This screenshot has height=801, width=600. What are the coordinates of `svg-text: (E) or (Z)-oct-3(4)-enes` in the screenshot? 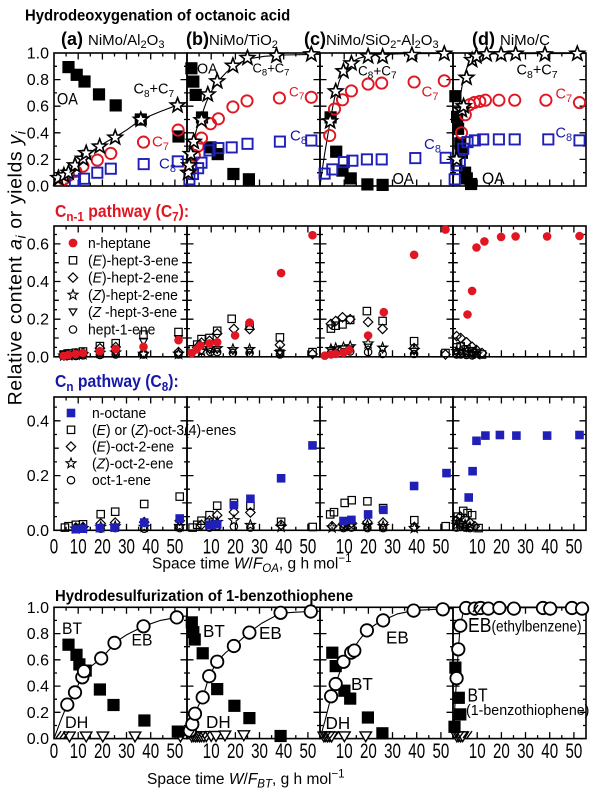 It's located at (164, 430).